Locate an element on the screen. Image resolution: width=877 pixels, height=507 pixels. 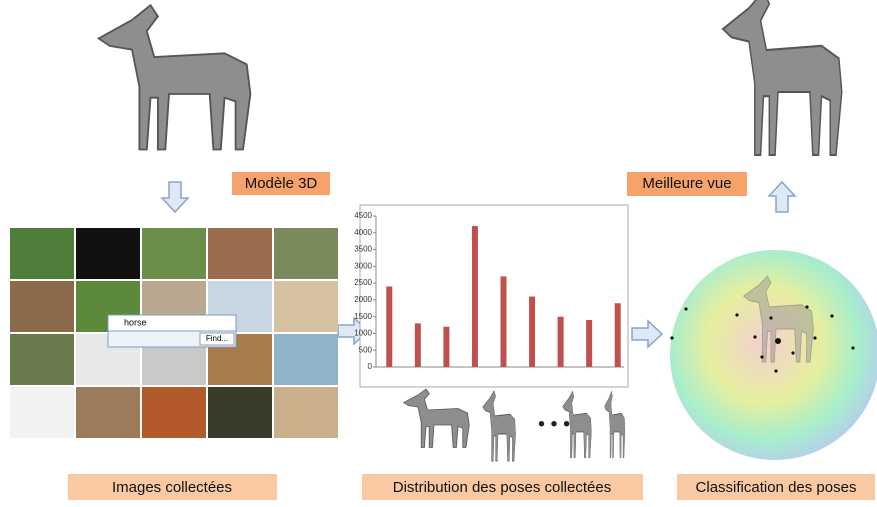
label-model: Modèle 3D is located at coordinates (281, 183).